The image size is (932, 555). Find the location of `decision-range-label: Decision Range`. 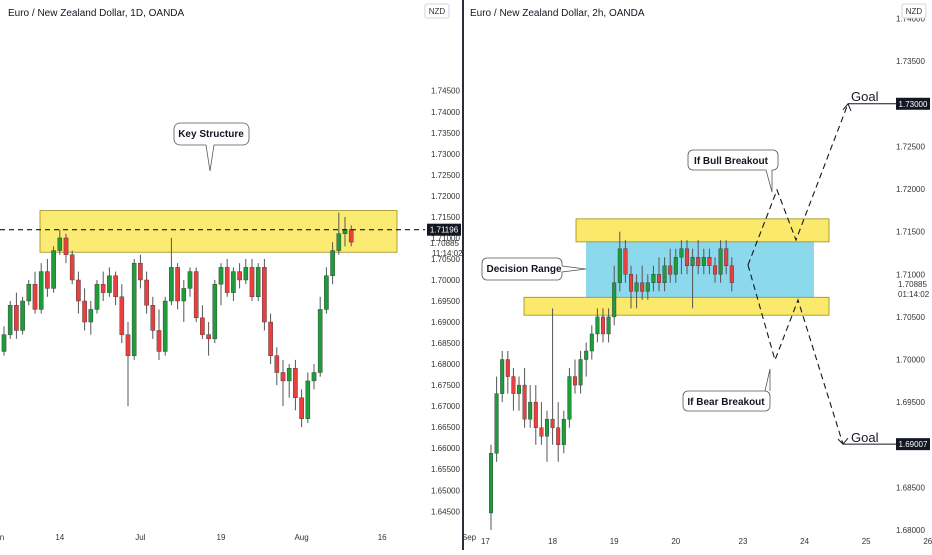

decision-range-label: Decision Range is located at coordinates (523, 269).